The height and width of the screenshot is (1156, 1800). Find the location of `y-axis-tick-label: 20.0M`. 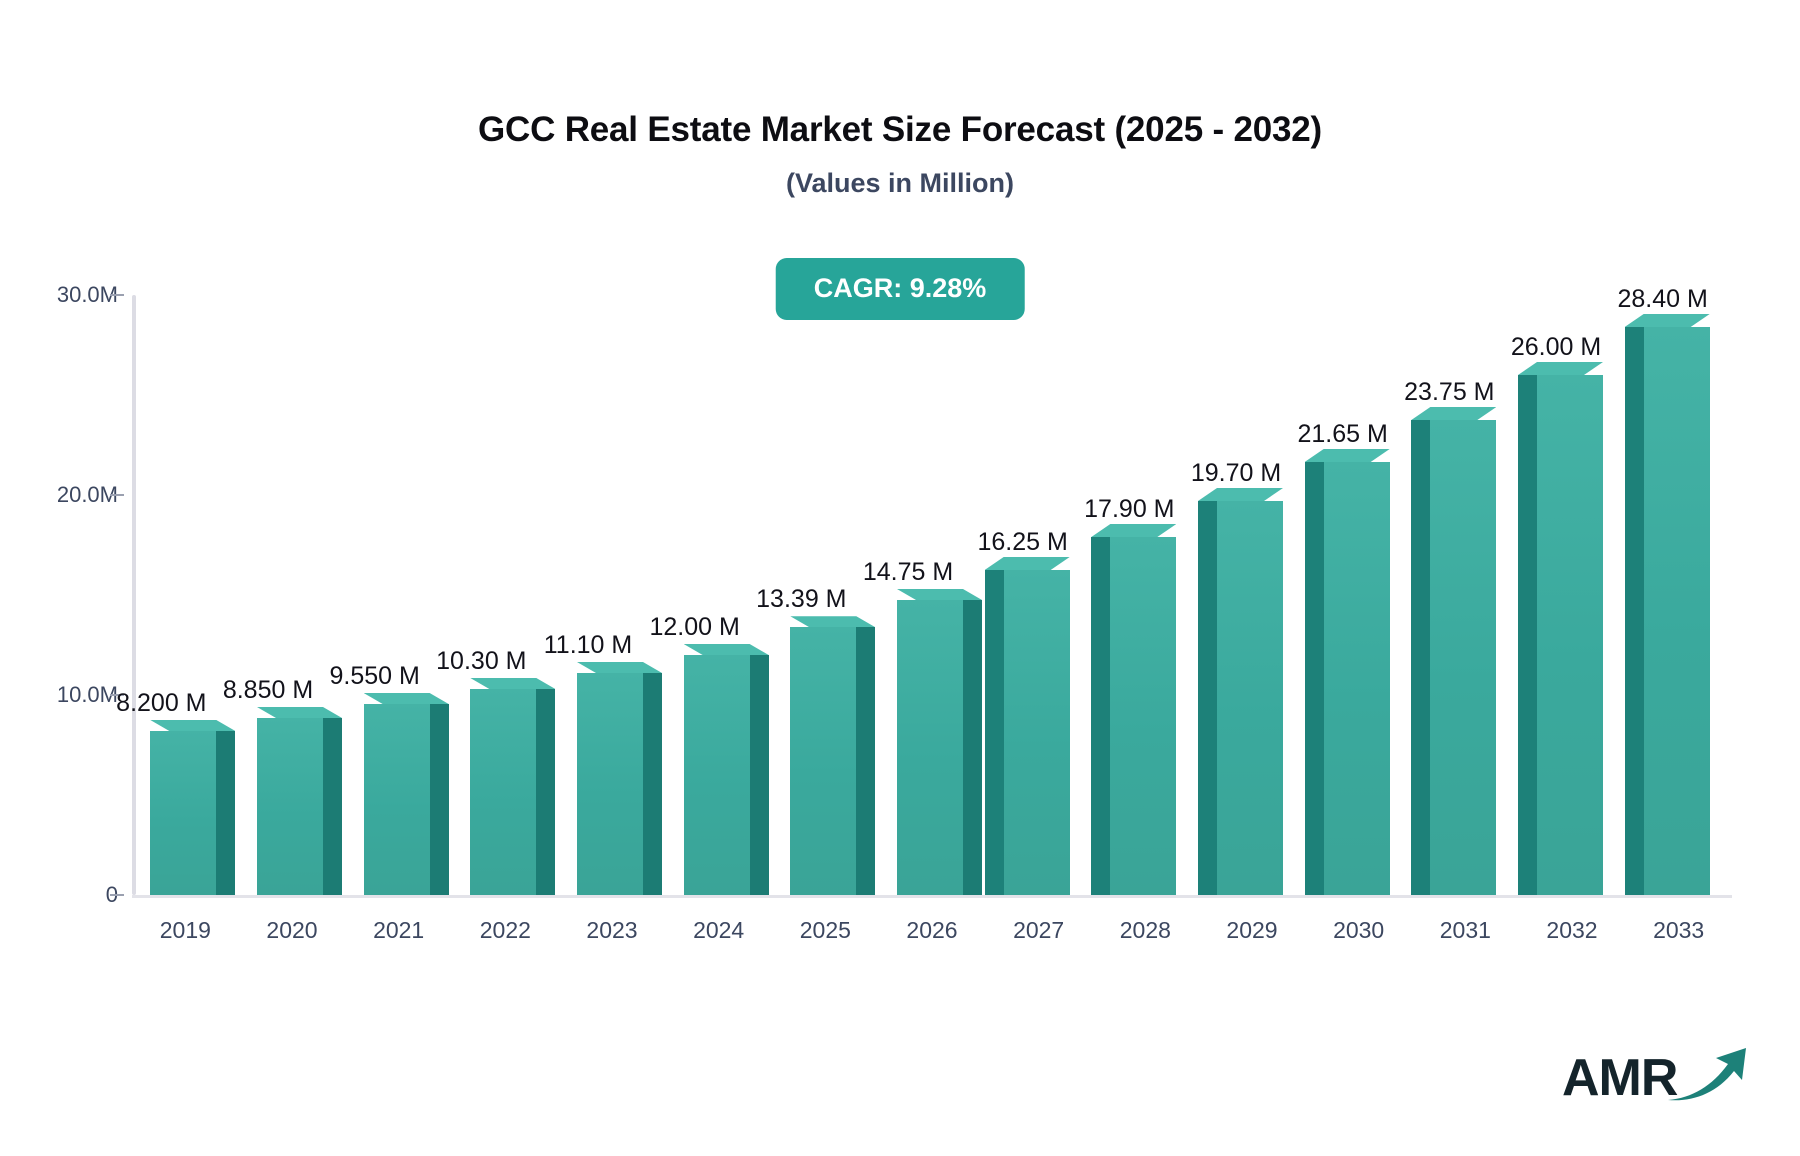

y-axis-tick-label: 20.0M is located at coordinates (87, 494).